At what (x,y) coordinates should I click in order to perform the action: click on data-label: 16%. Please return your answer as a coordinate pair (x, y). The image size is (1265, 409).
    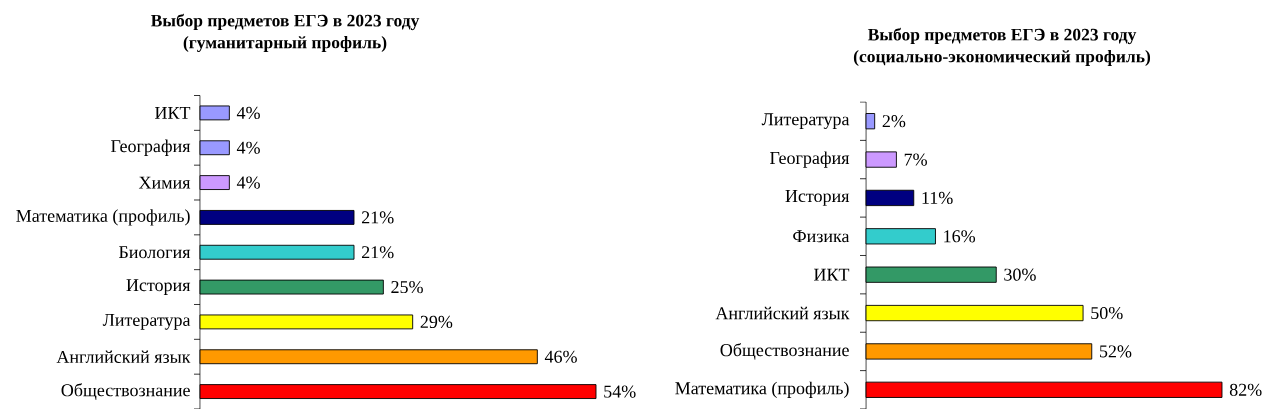
    Looking at the image, I should click on (960, 236).